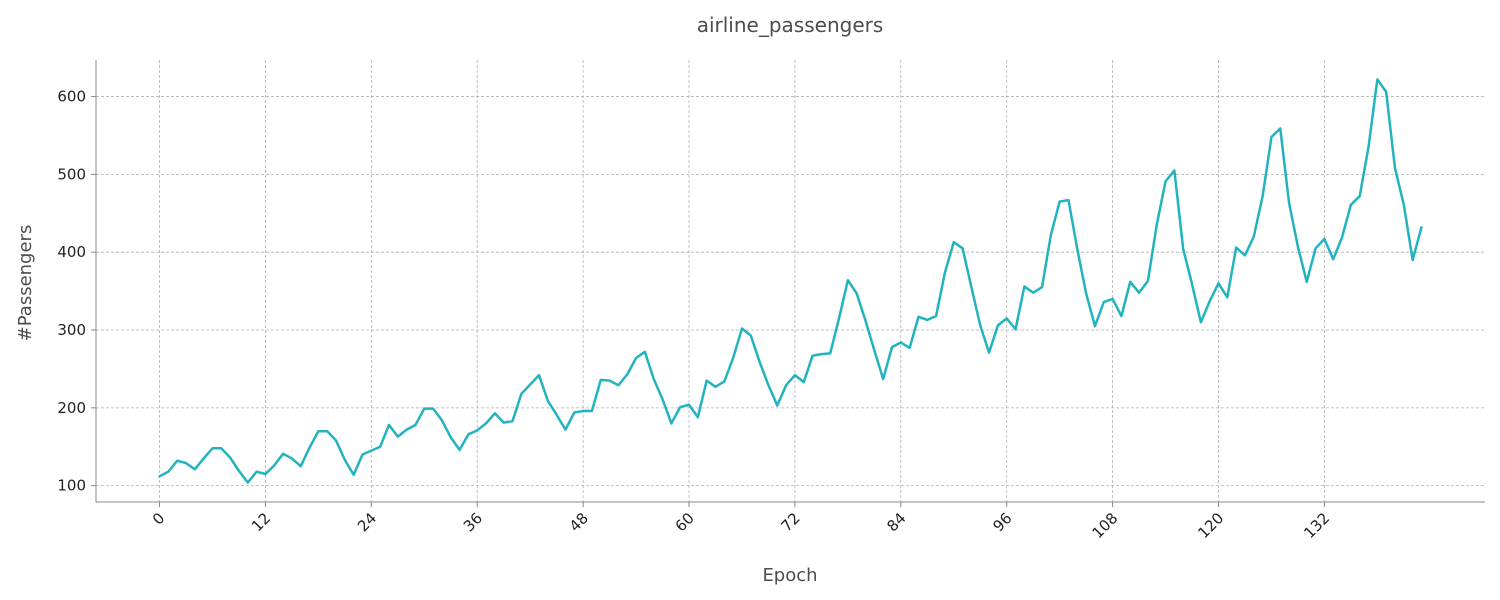  I want to click on chart-title: airline_passengers, so click(790, 25).